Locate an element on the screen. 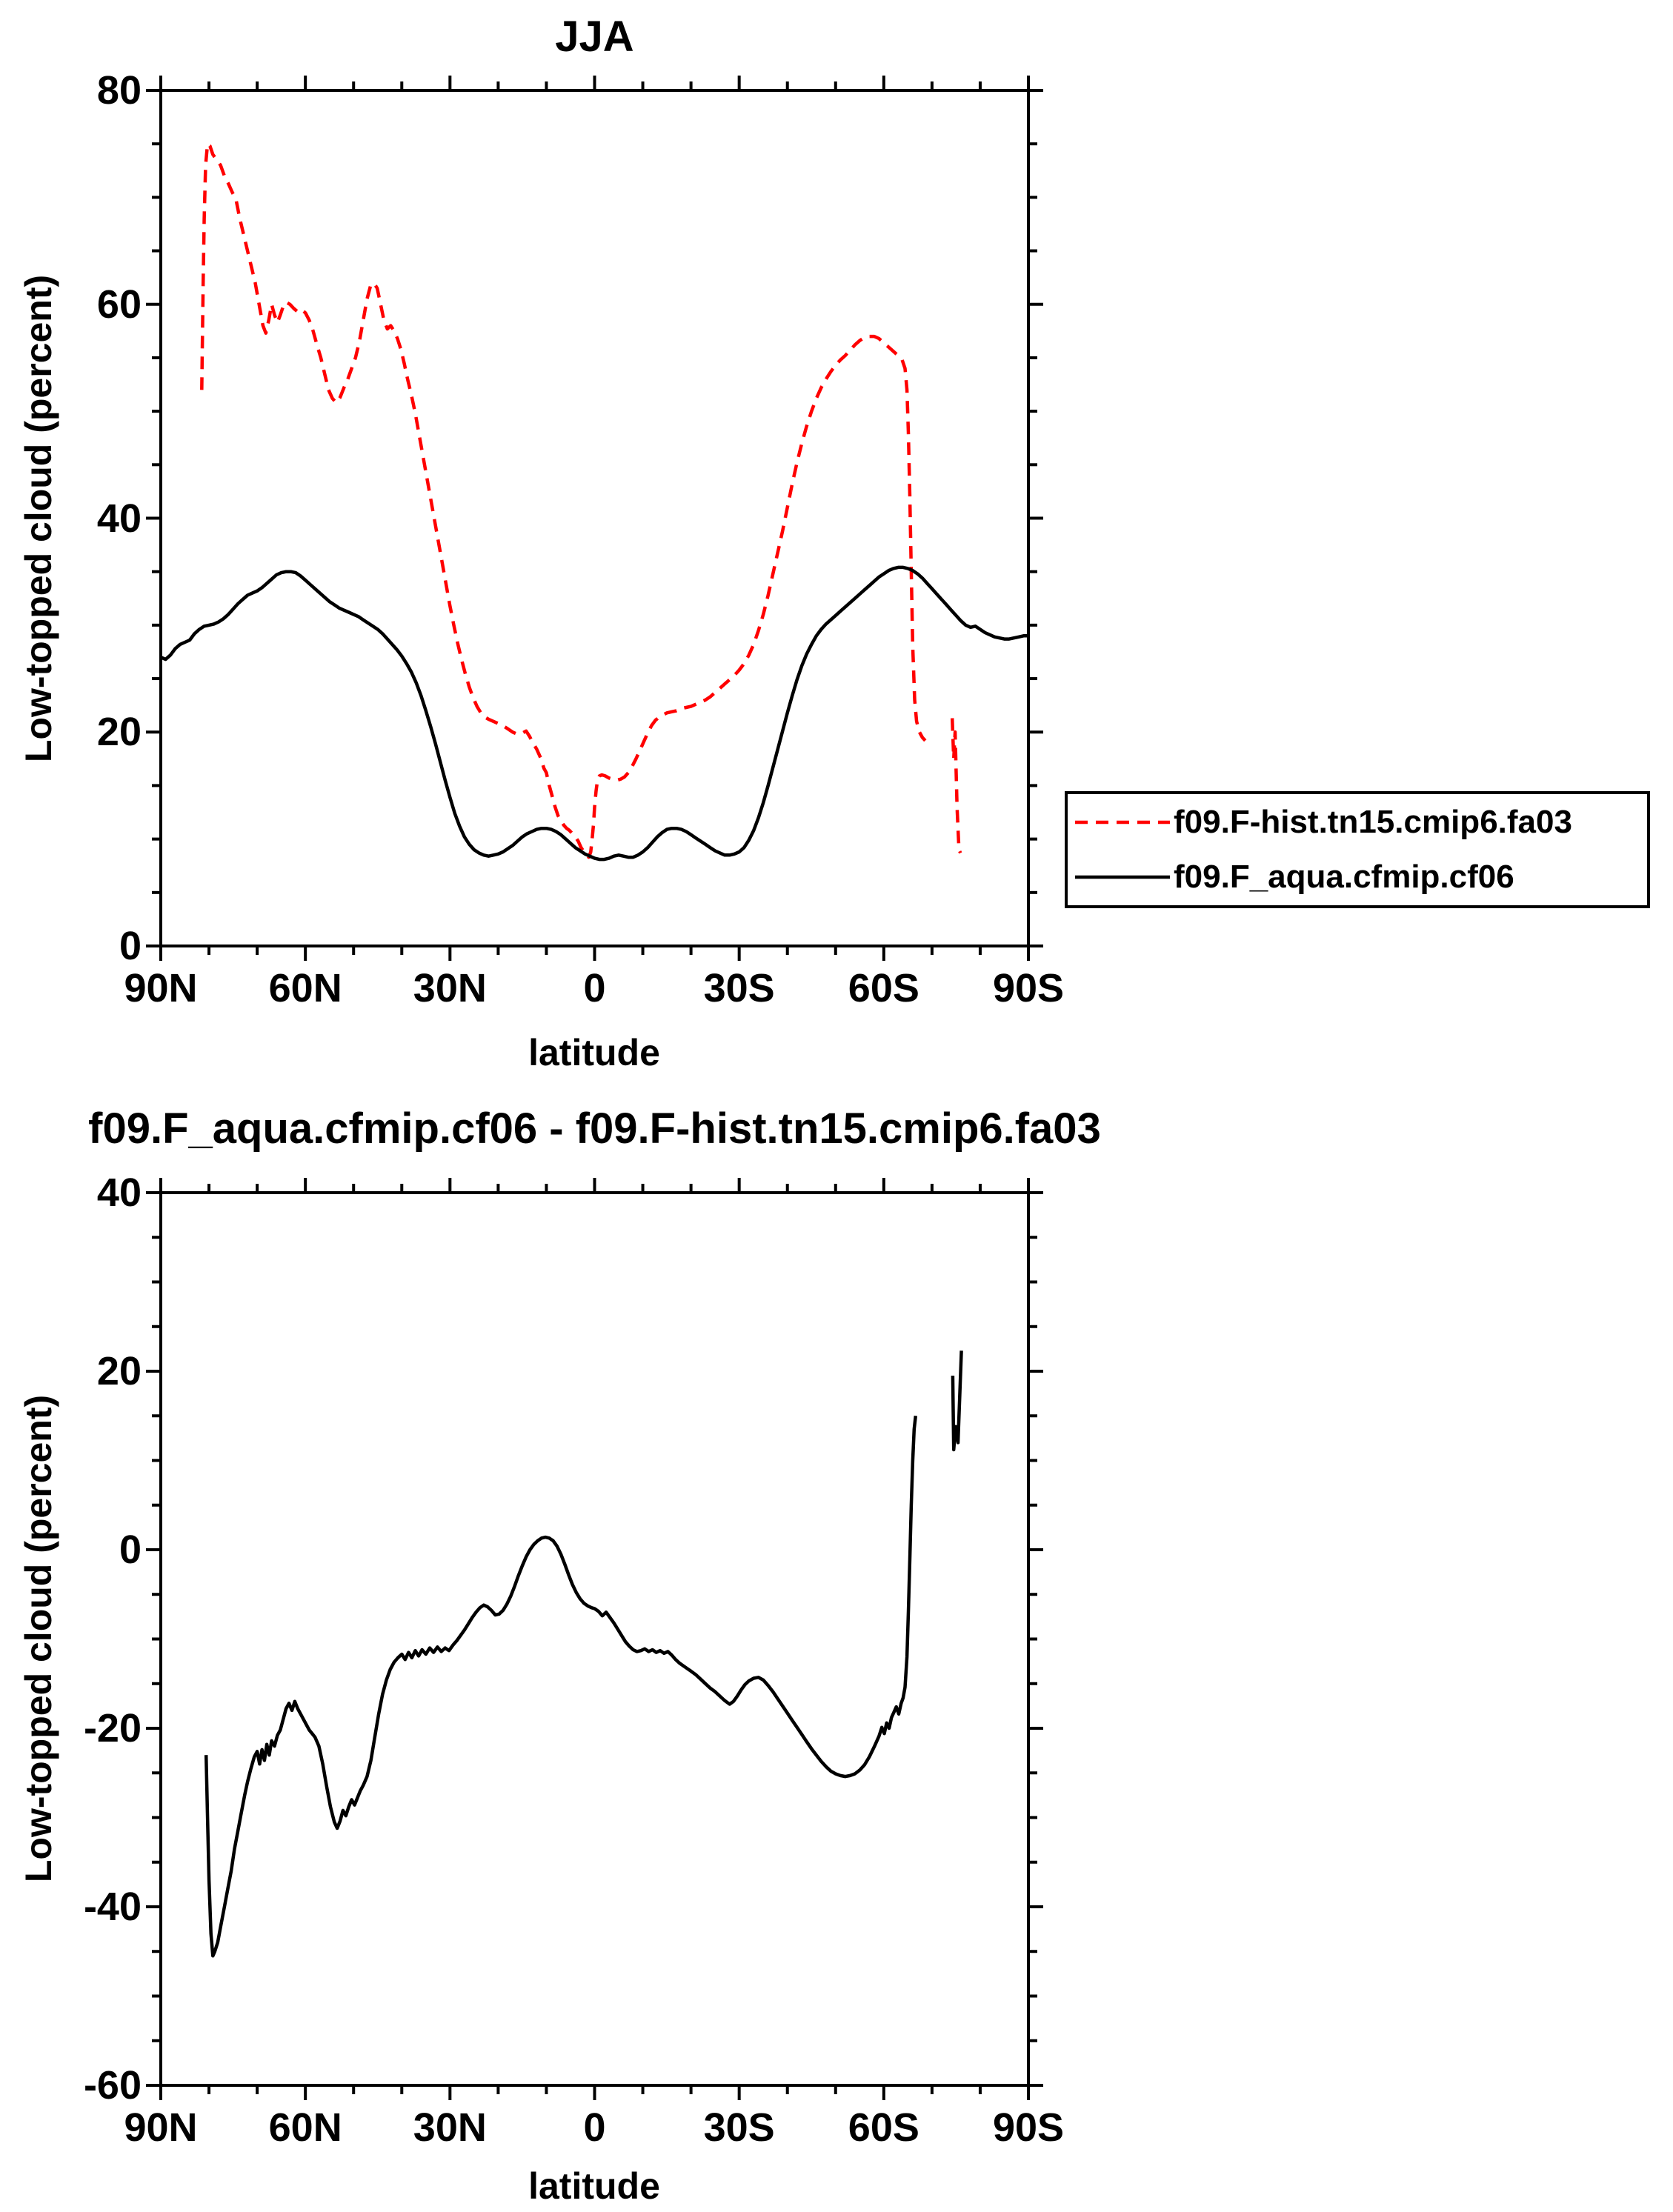 This screenshot has height=2212, width=1673. y-tick-label: 60 is located at coordinates (119, 304).